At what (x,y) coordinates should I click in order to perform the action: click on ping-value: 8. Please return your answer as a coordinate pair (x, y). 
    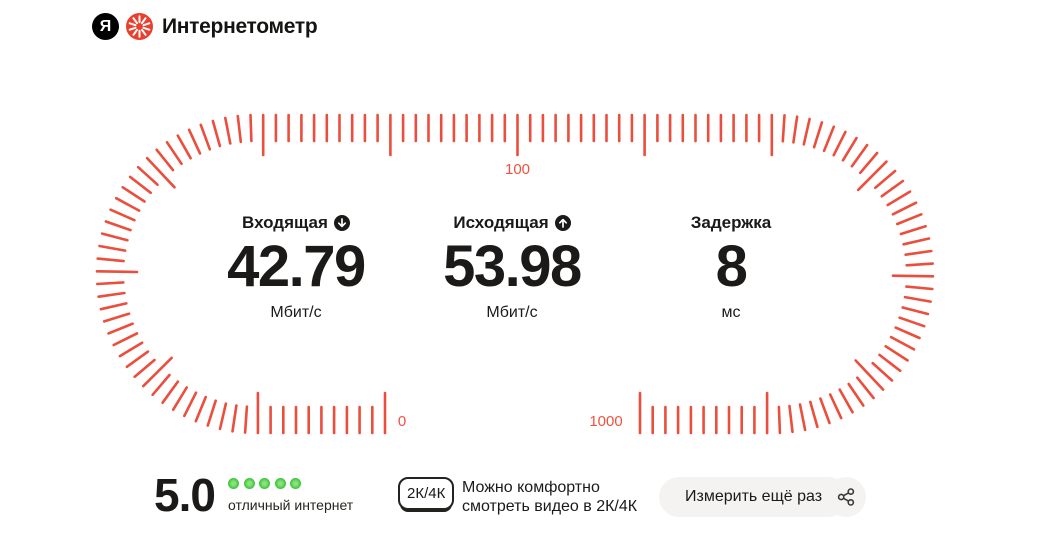
    Looking at the image, I should click on (731, 266).